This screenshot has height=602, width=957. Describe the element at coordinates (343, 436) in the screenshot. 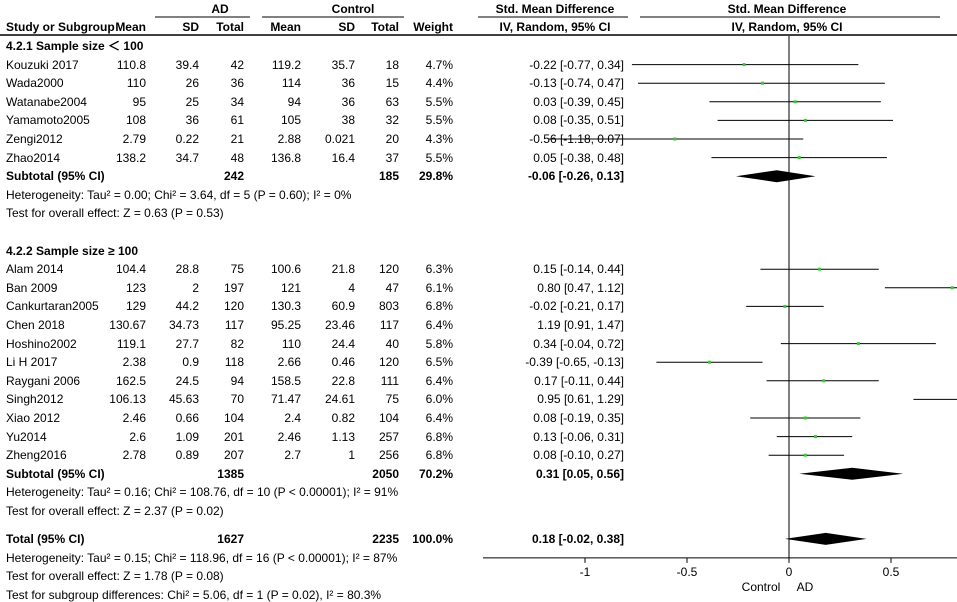

I see `control-sd: 1.13` at that location.